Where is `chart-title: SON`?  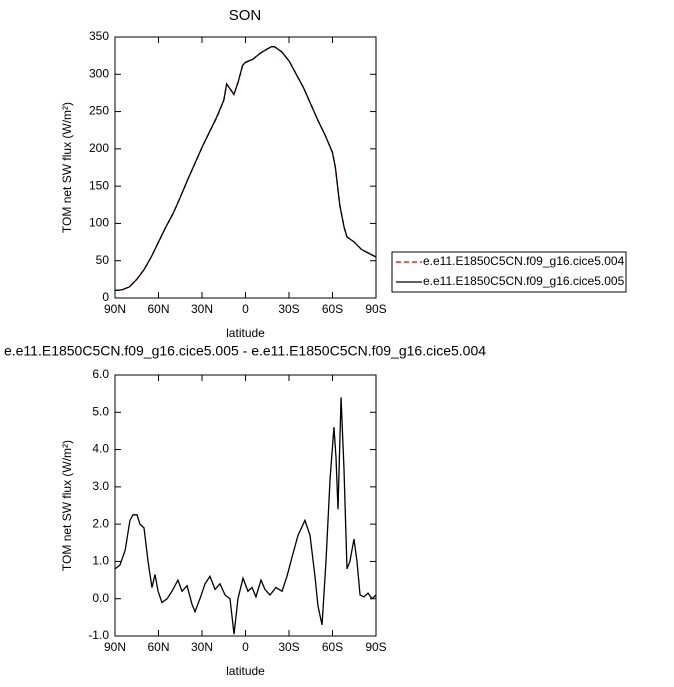
chart-title: SON is located at coordinates (245, 15).